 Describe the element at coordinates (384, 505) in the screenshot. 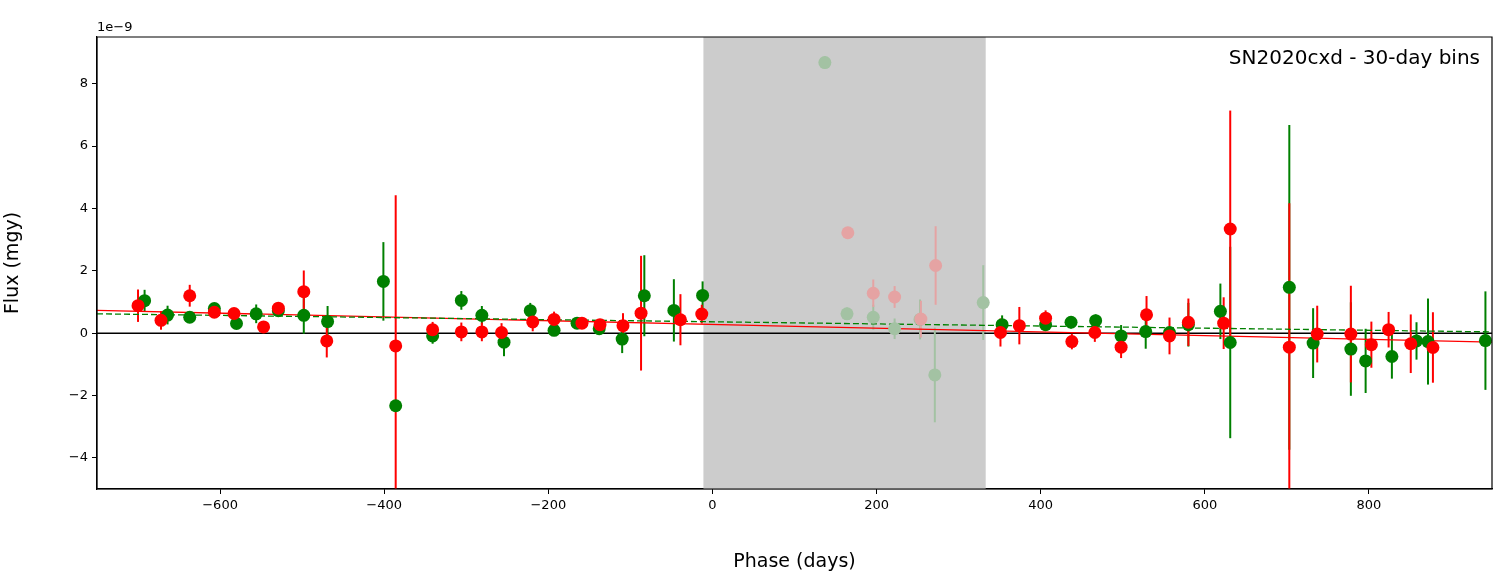

I see `x-tick-label: −400` at that location.